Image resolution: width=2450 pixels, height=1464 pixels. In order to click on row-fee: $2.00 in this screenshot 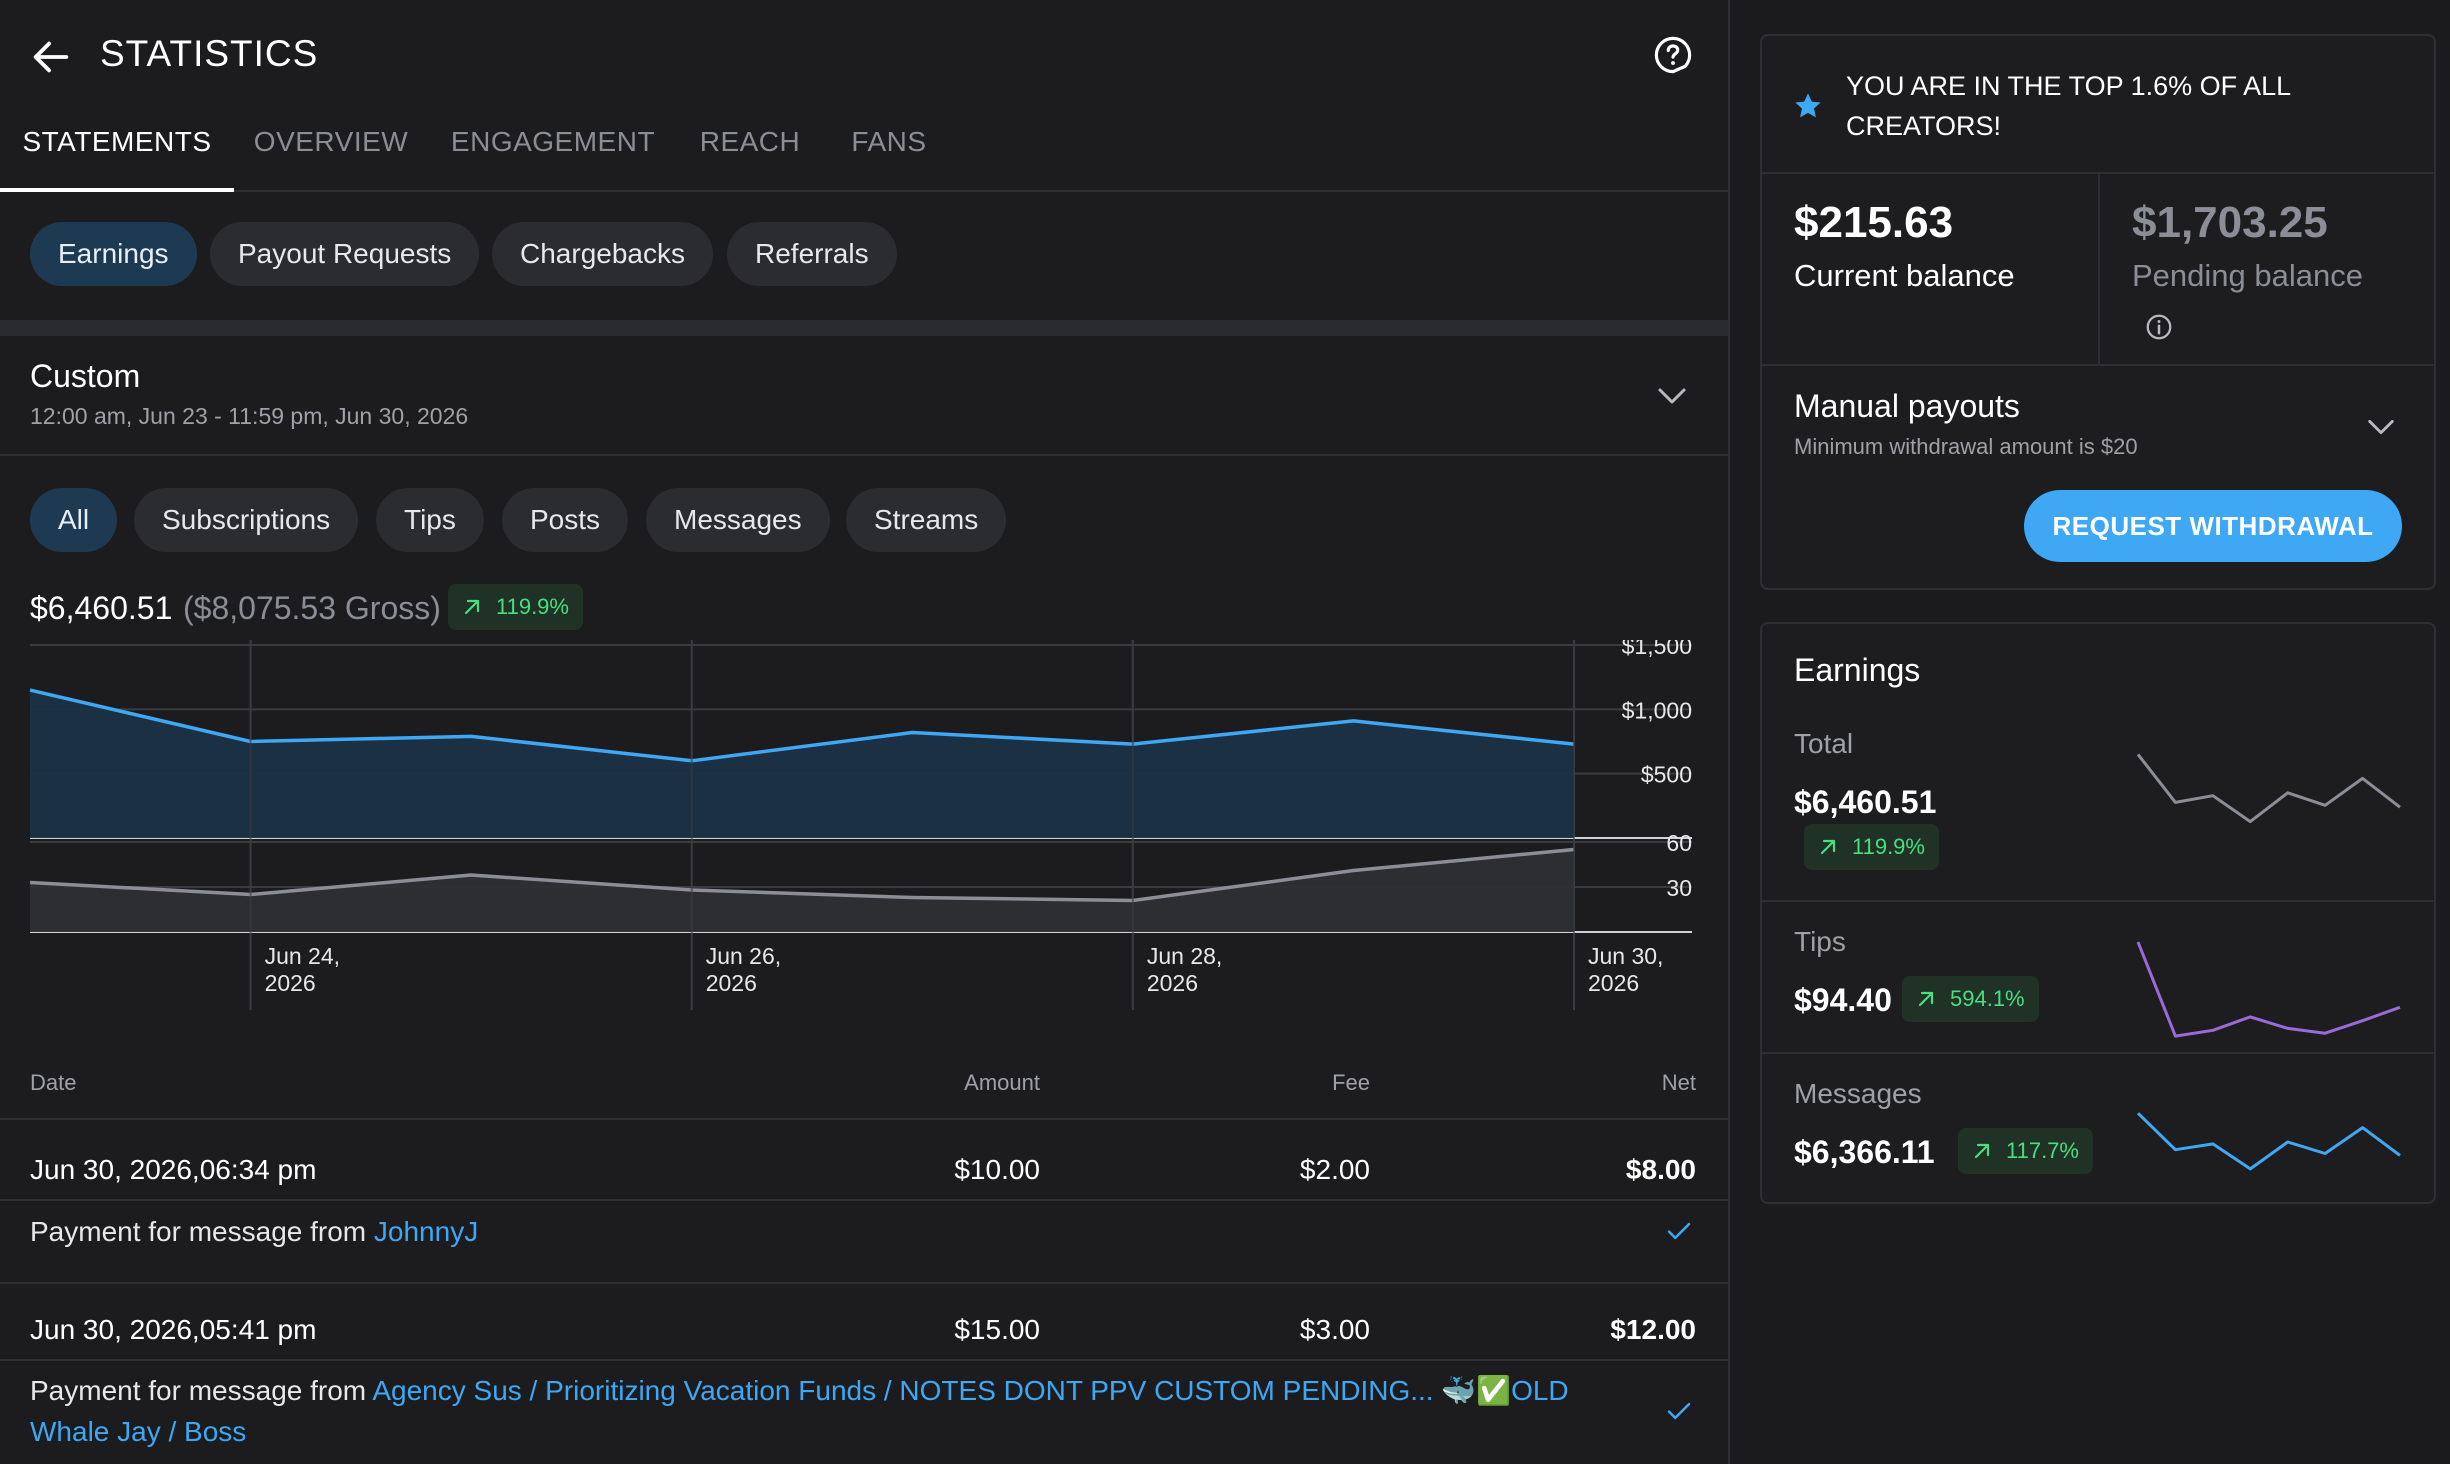, I will do `click(1334, 1169)`.